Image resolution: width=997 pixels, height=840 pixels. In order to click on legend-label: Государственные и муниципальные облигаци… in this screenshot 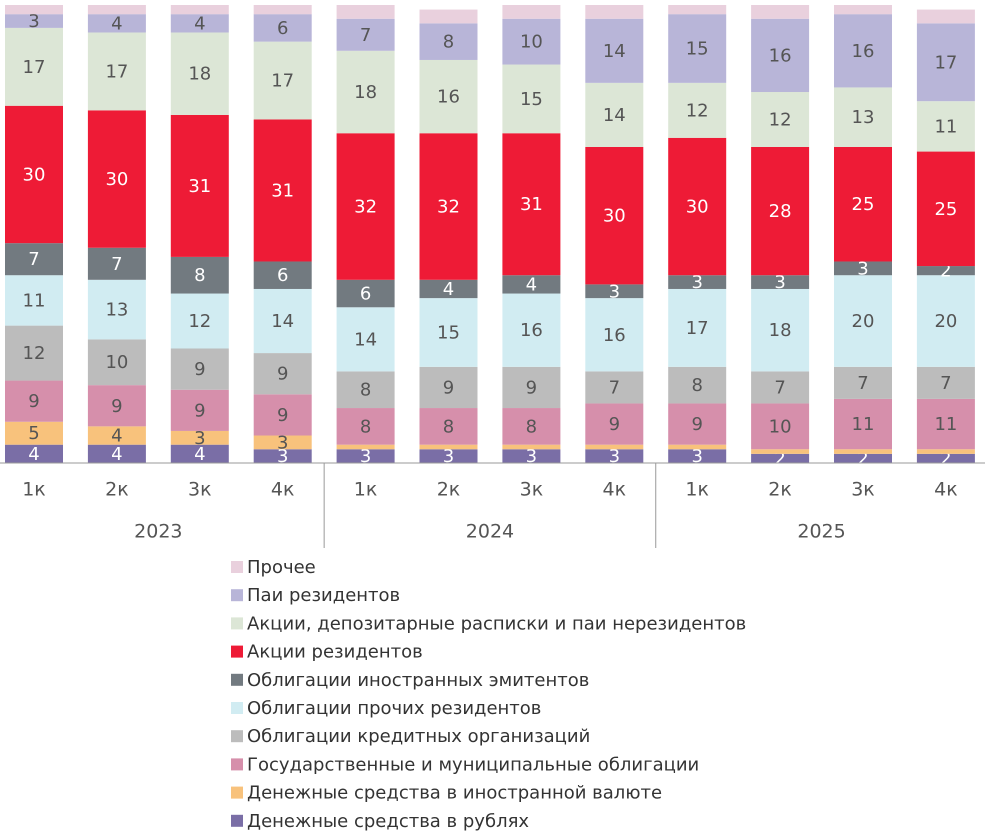, I will do `click(473, 764)`.